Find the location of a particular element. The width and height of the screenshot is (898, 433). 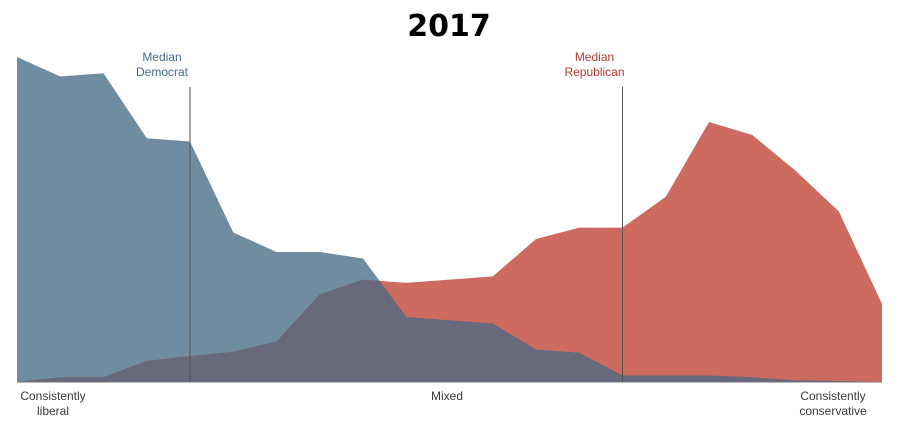

axis-label-right-line1: Consistently is located at coordinates (832, 396).